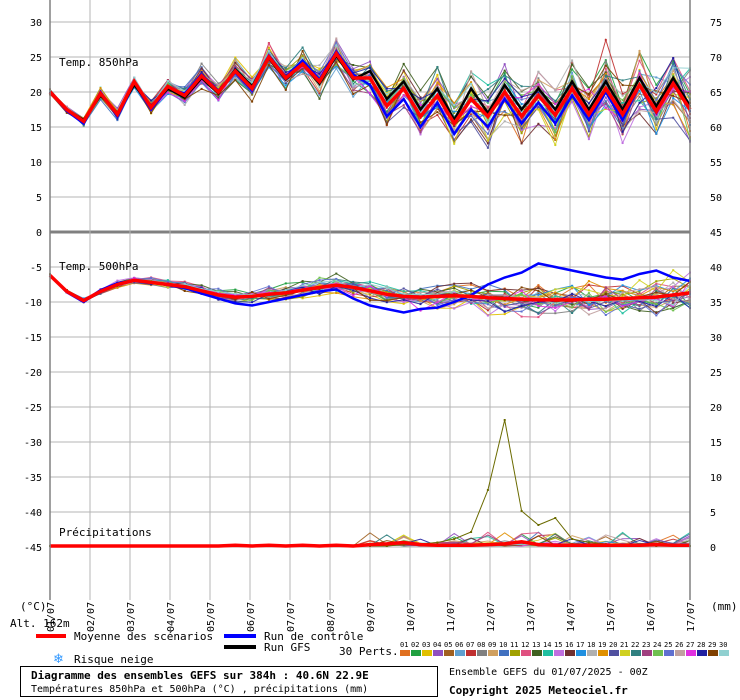 This screenshot has width=740, height=700. Describe the element at coordinates (437, 645) in the screenshot. I see `pert-number: 04` at that location.